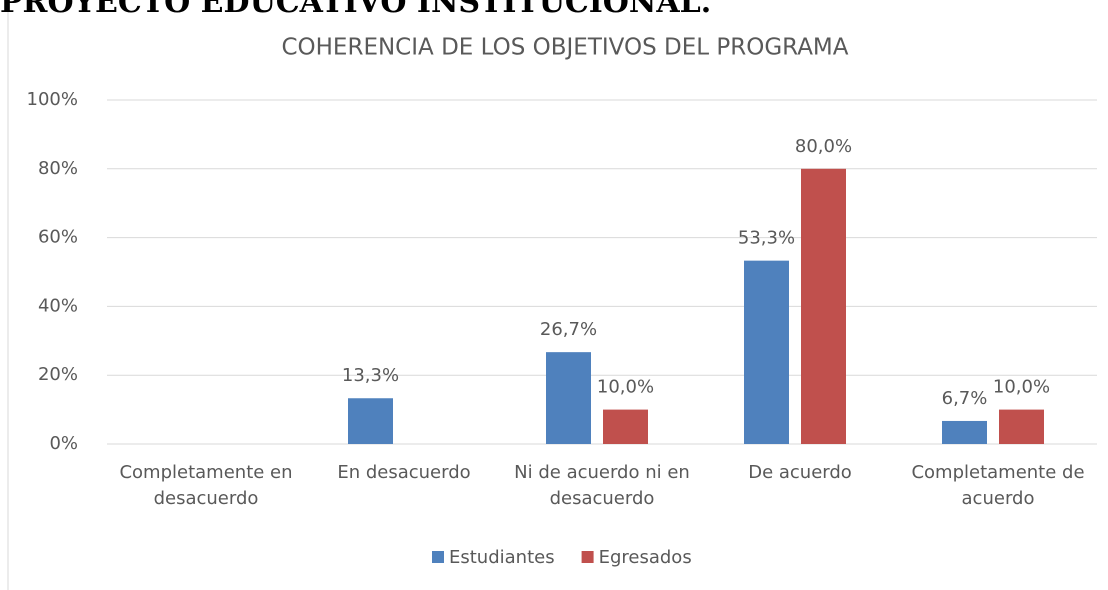  What do you see at coordinates (52, 99) in the screenshot?
I see `y-tick-label: 100%` at bounding box center [52, 99].